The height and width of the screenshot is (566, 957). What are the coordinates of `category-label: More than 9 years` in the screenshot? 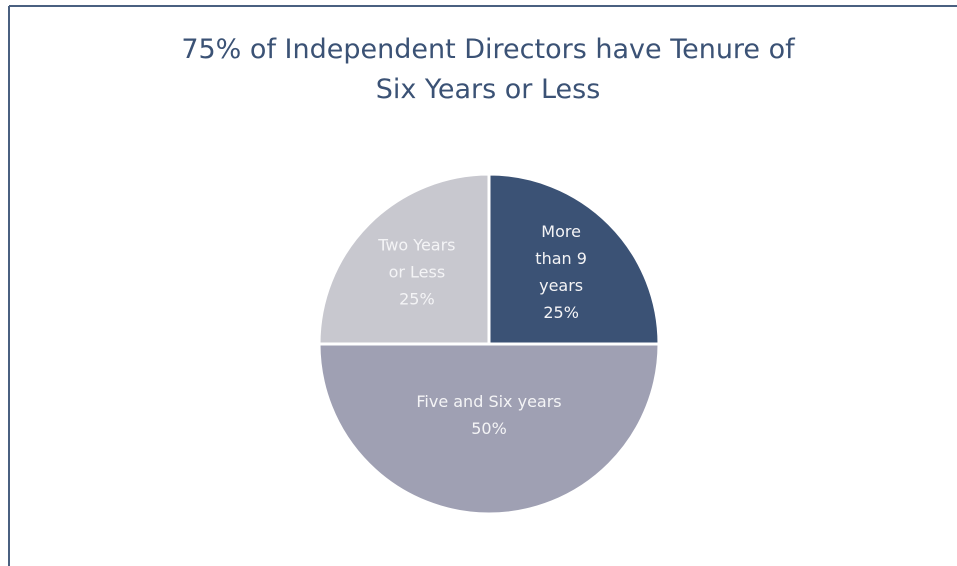 It's located at (561, 258).